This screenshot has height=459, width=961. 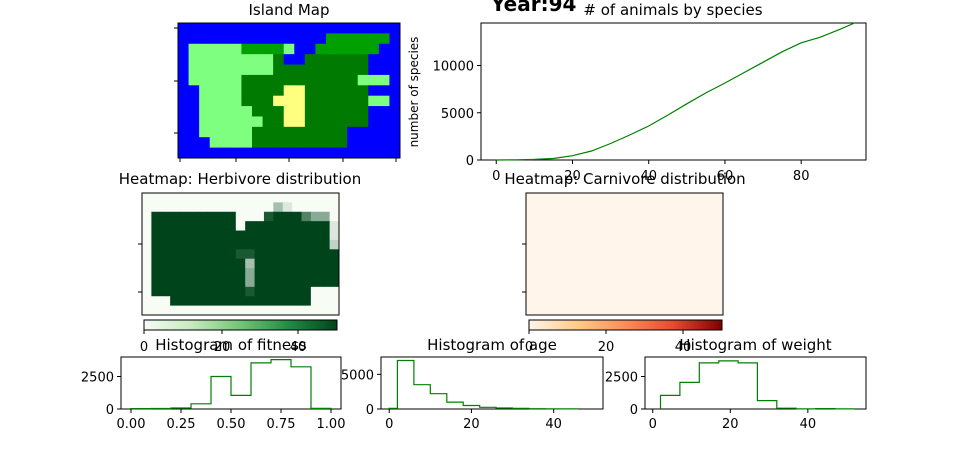 I want to click on animals-ytick-label: 10000, so click(x=453, y=67).